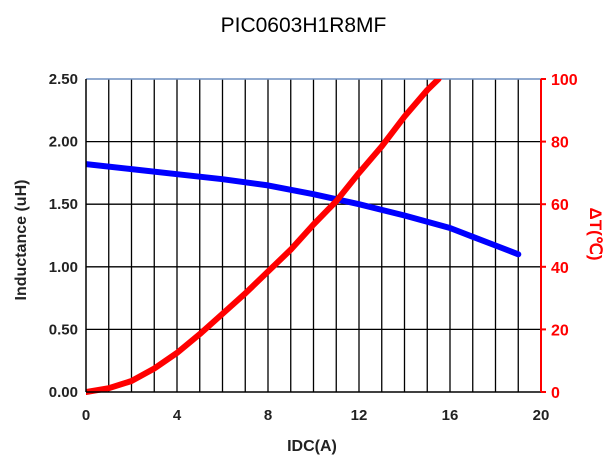  What do you see at coordinates (63, 329) in the screenshot?
I see `y-left-tick-label: 0.50` at bounding box center [63, 329].